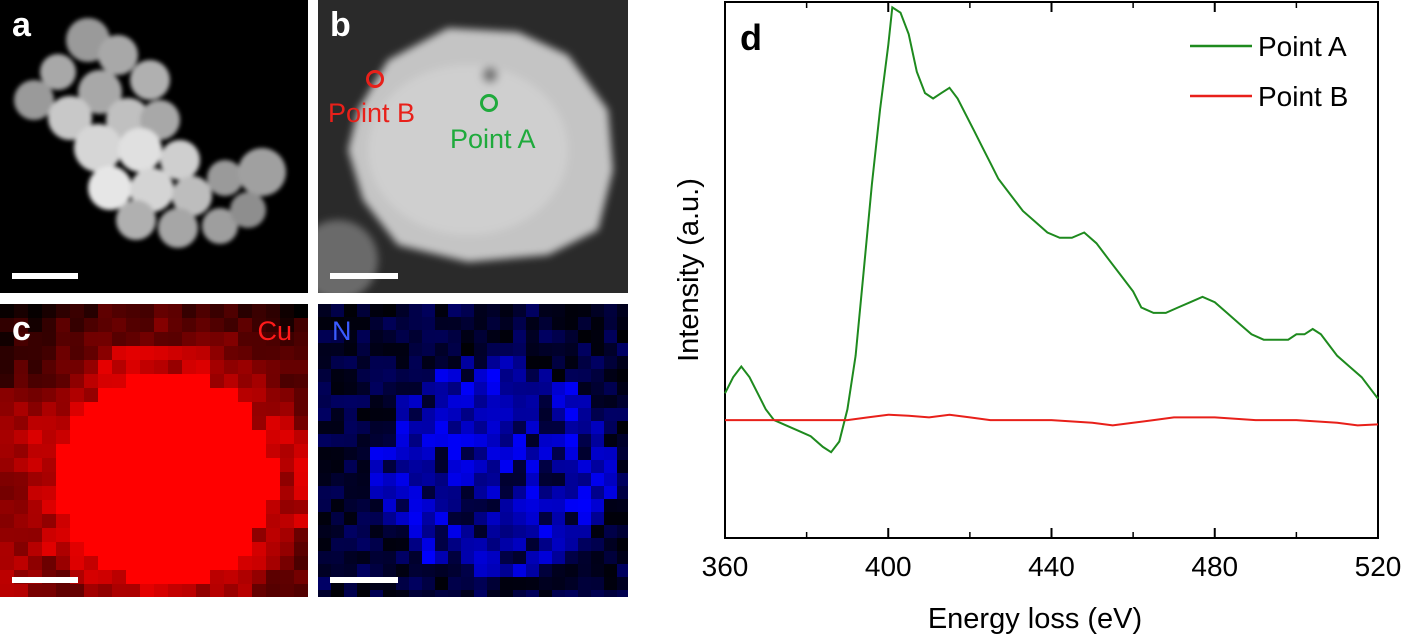 The image size is (1404, 636). I want to click on n-element-label: N, so click(342, 331).